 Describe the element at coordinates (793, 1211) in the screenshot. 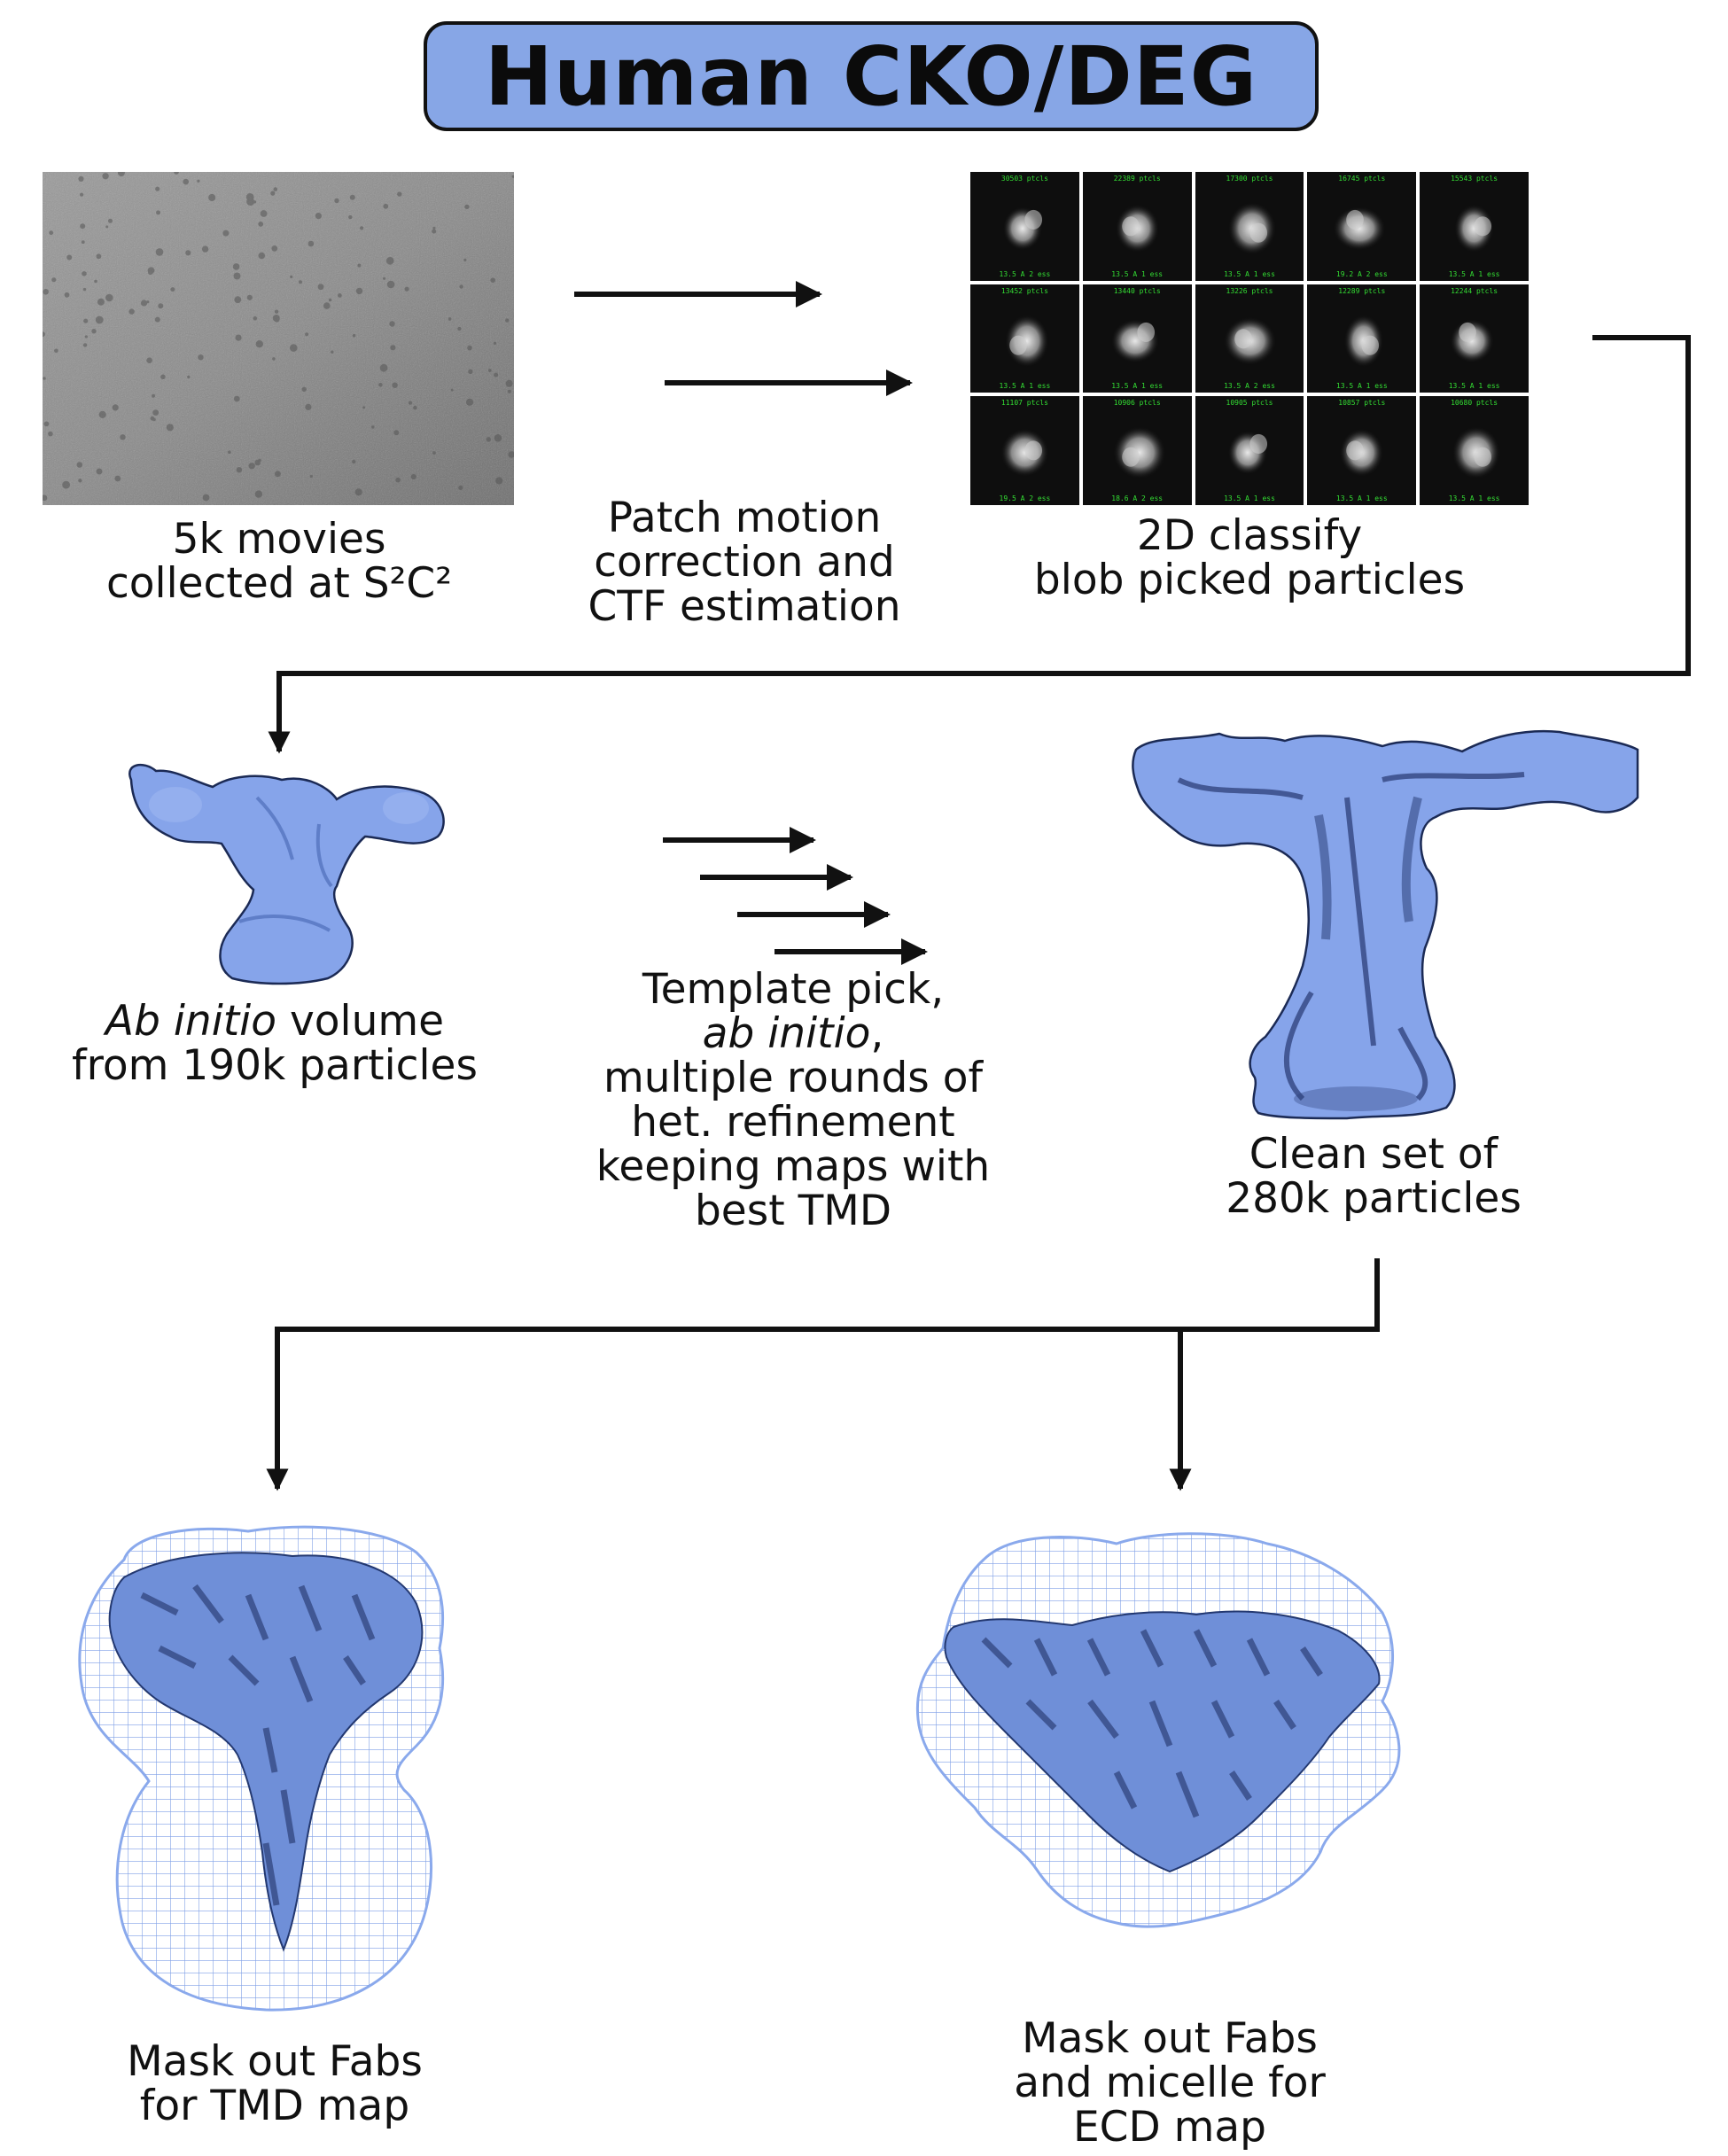

I see `caption-template-line6: best TMD` at that location.